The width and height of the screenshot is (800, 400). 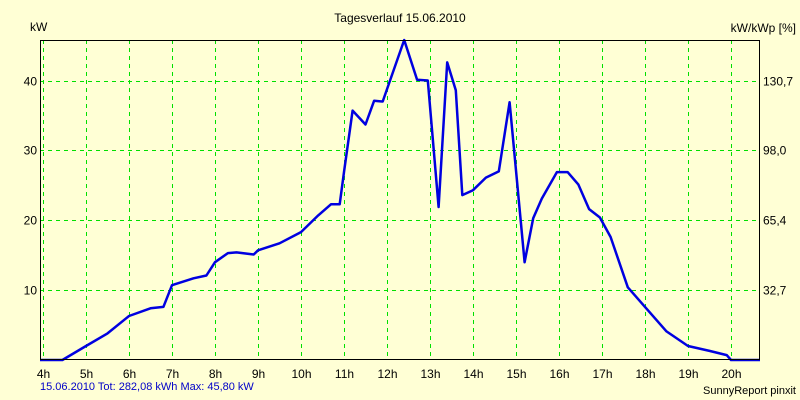 What do you see at coordinates (775, 151) in the screenshot?
I see `y-tick-label-right: 98,0` at bounding box center [775, 151].